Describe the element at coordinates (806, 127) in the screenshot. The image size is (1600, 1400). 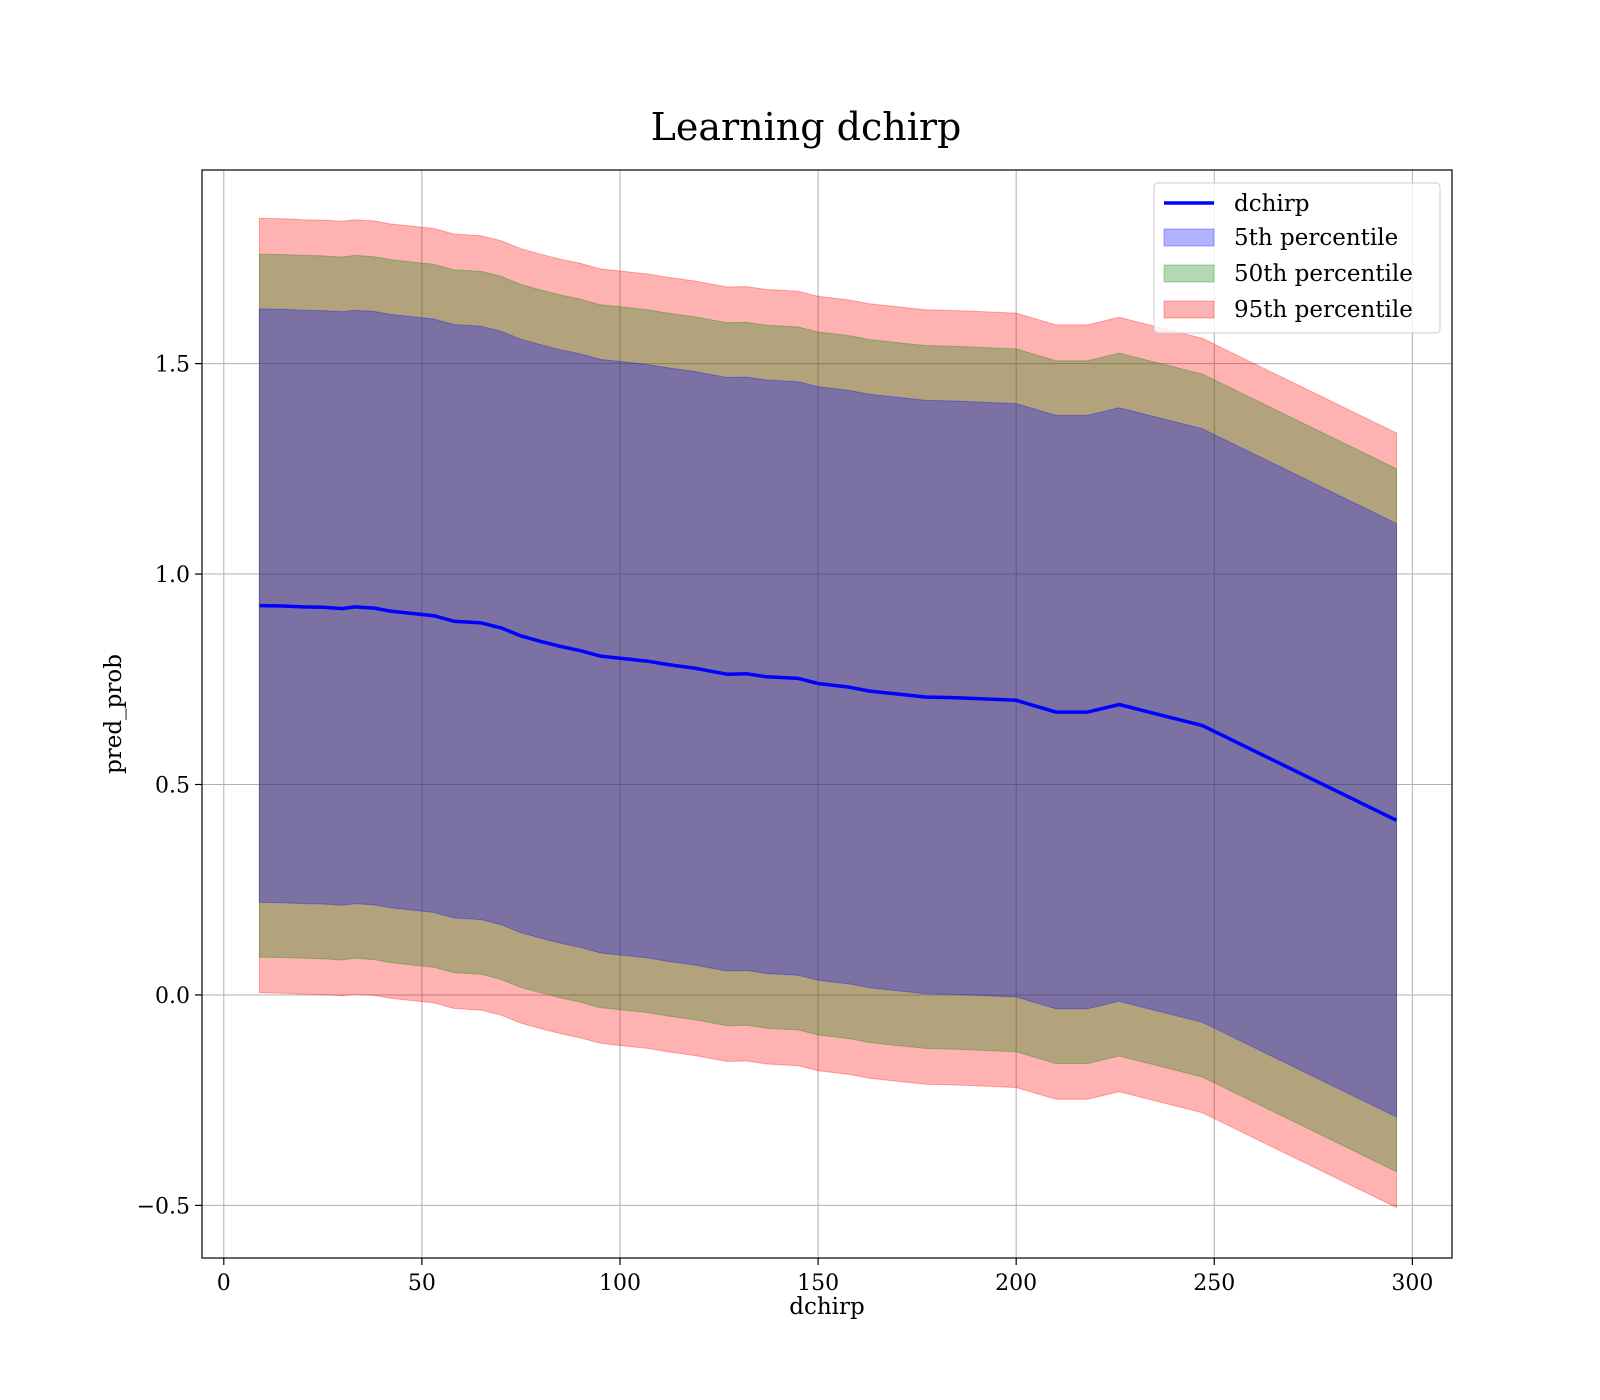
I see `chart-title: Learning dchirp` at that location.